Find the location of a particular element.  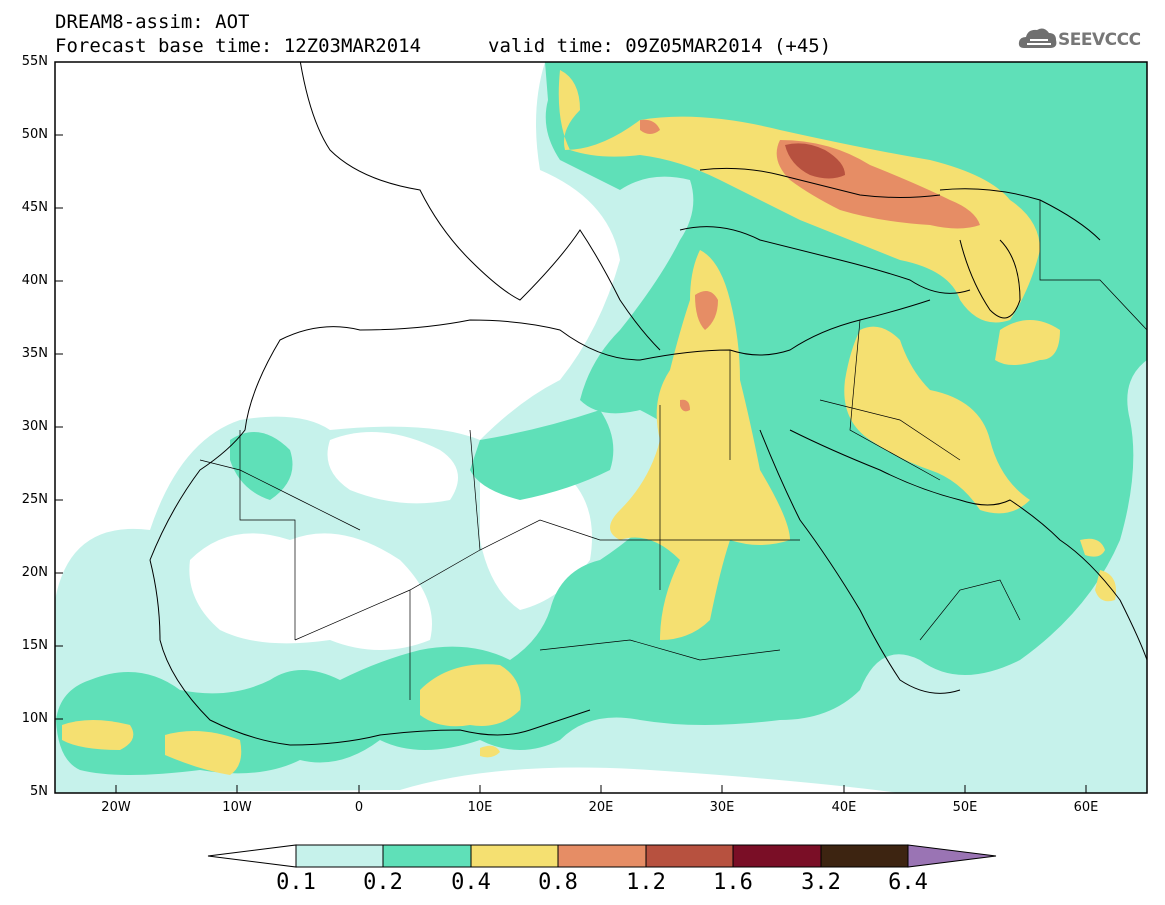

colorbar-under-arrow is located at coordinates (252, 856).